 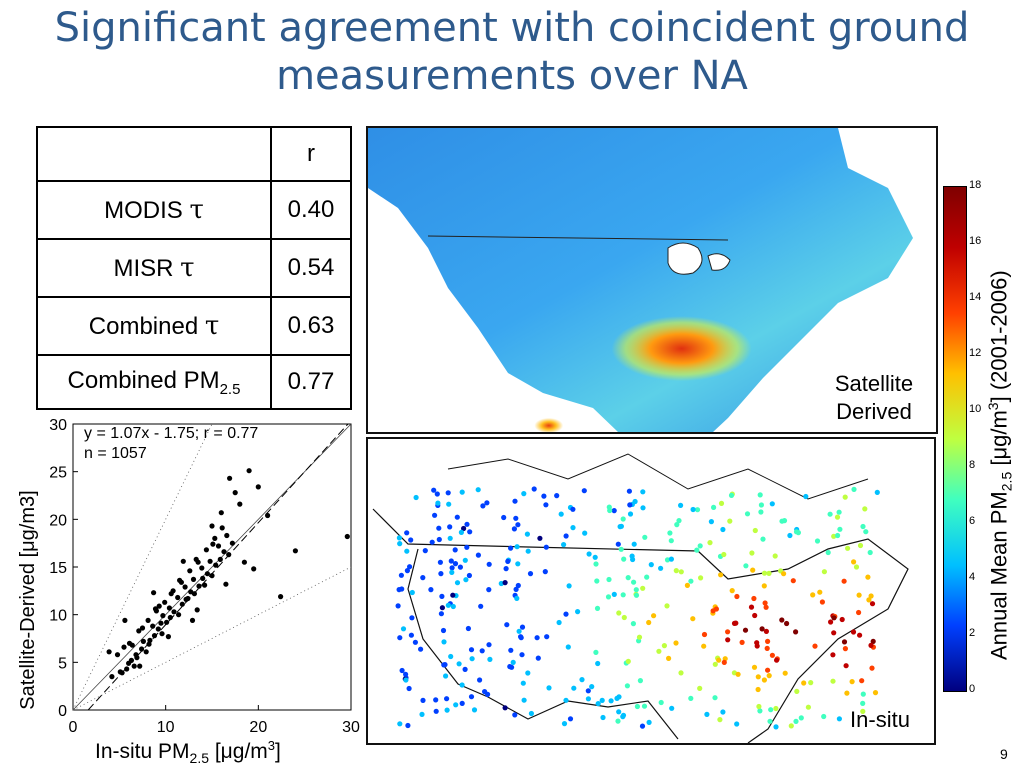 What do you see at coordinates (999, 336) in the screenshot?
I see `colorbar-label-unit-b: ] (2001-2006)` at bounding box center [999, 336].